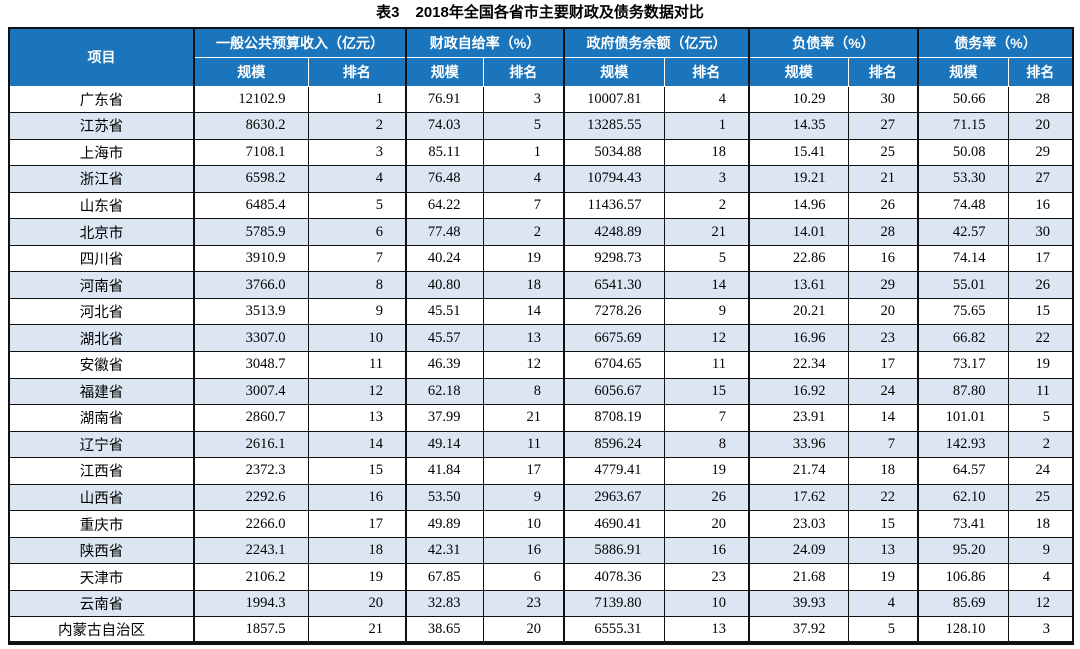 Image resolution: width=1080 pixels, height=649 pixels. What do you see at coordinates (388, 12) in the screenshot?
I see `table-number-label: 表3` at bounding box center [388, 12].